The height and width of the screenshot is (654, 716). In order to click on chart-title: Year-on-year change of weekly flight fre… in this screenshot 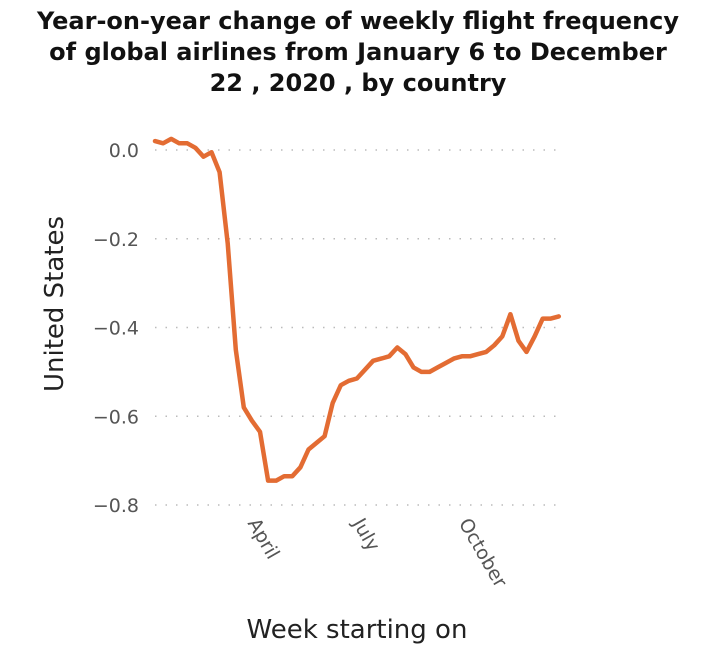, I will do `click(358, 52)`.